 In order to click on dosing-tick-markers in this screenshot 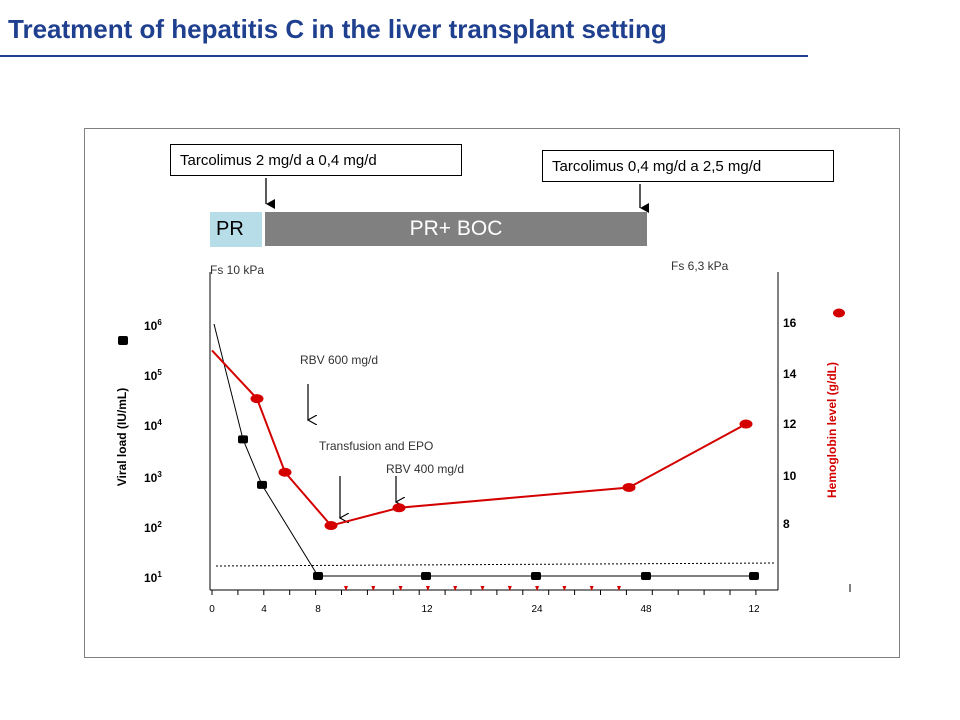, I will do `click(482, 588)`.